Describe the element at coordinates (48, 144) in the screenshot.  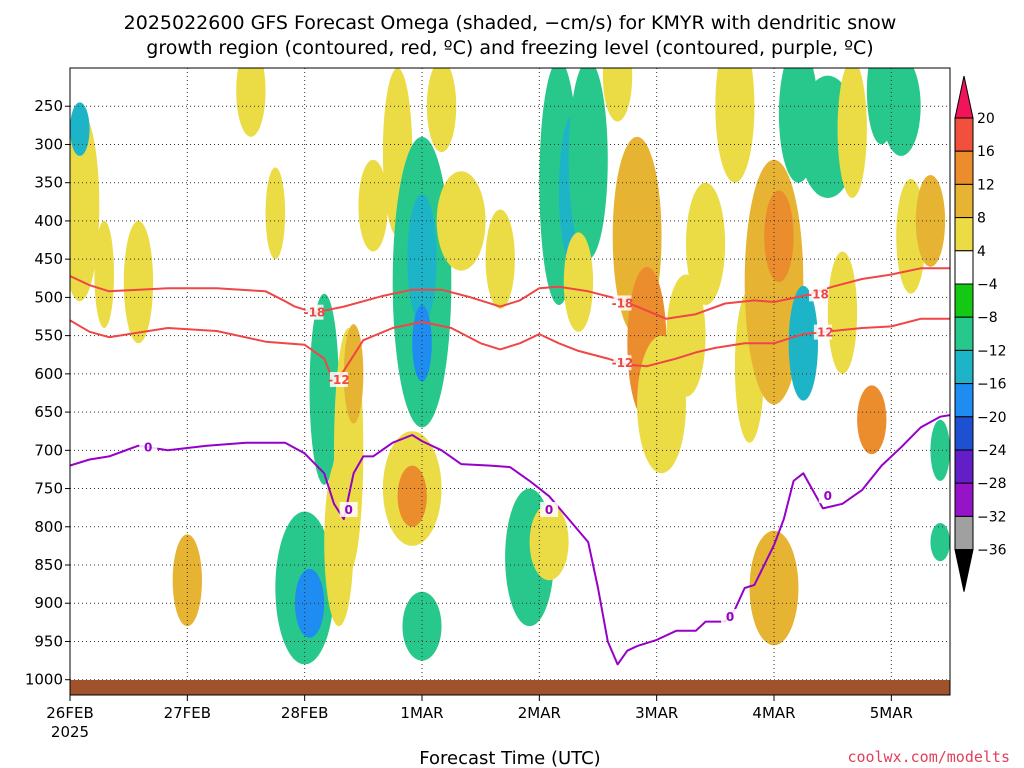
I see `y-tick-label-300: 300` at that location.